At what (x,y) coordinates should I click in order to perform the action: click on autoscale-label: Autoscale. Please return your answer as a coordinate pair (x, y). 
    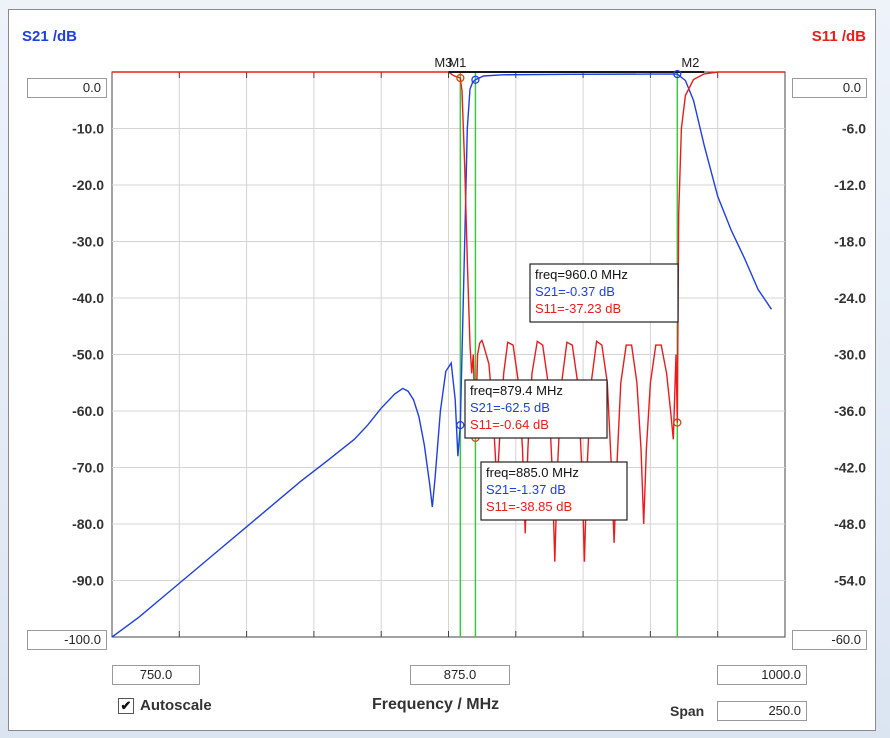
    Looking at the image, I should click on (176, 705).